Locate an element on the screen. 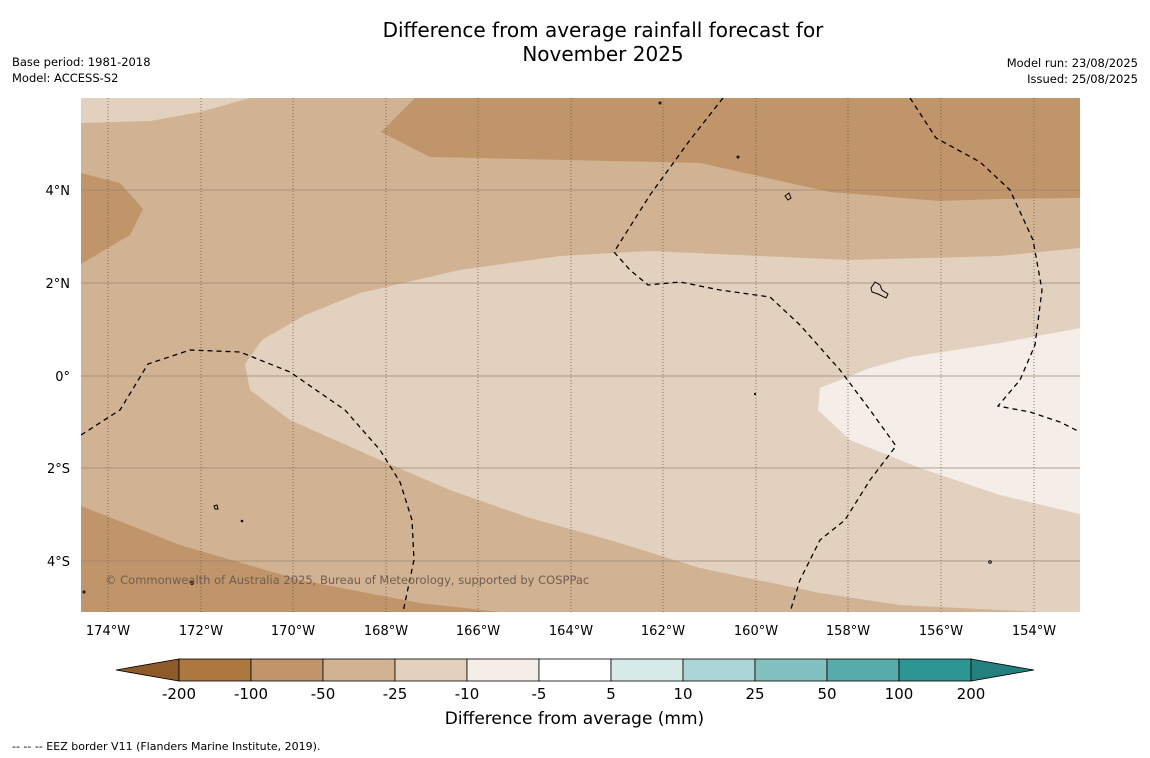 The height and width of the screenshot is (758, 1150). colorbar-tick-label: 100 is located at coordinates (899, 694).